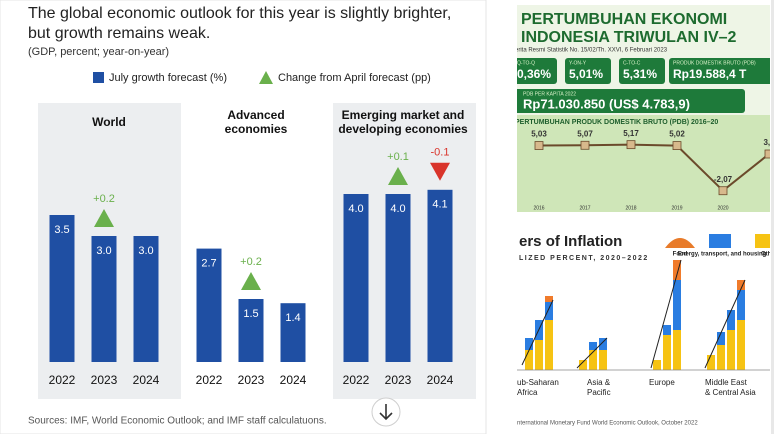 This screenshot has height=434, width=774. I want to click on panel-title: economies, so click(256, 129).